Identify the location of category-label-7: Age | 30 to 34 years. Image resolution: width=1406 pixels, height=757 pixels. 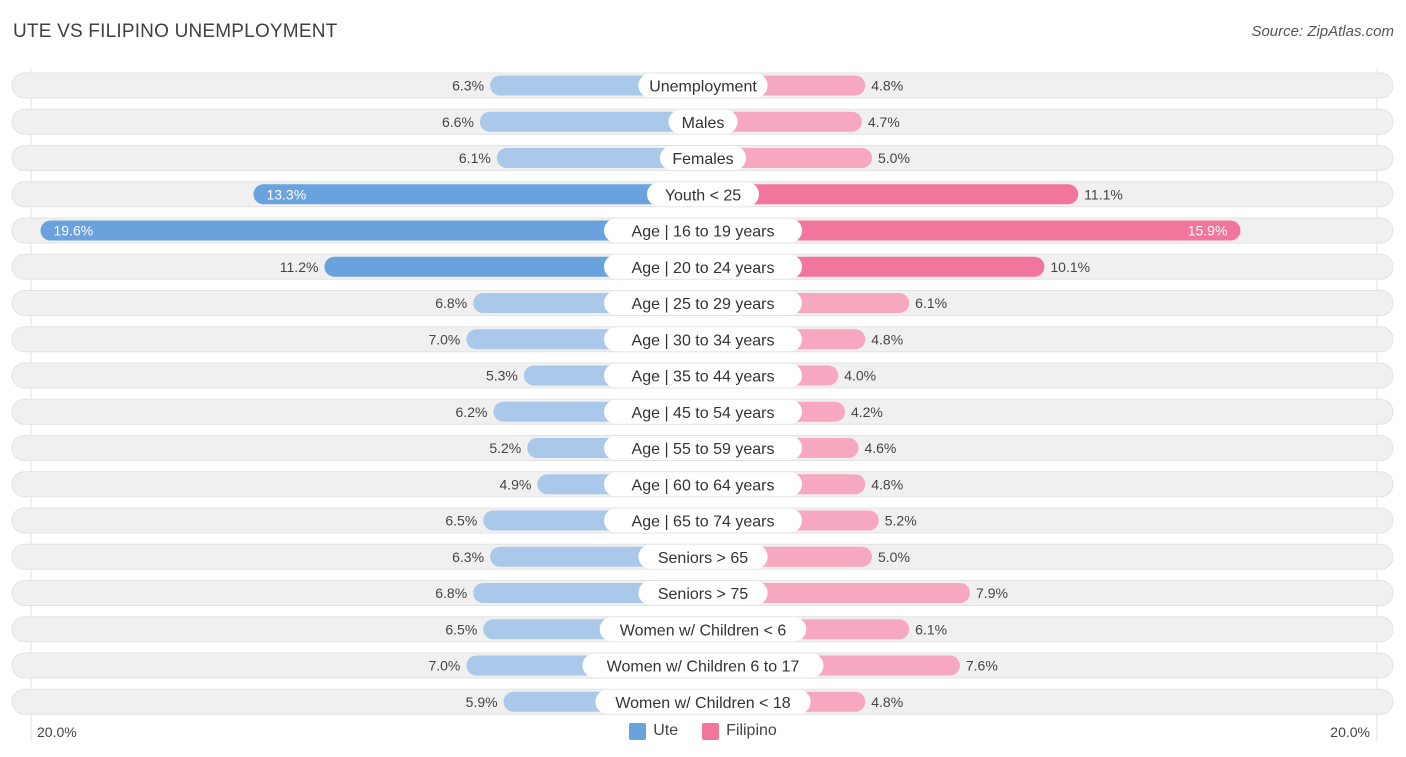
(703, 340).